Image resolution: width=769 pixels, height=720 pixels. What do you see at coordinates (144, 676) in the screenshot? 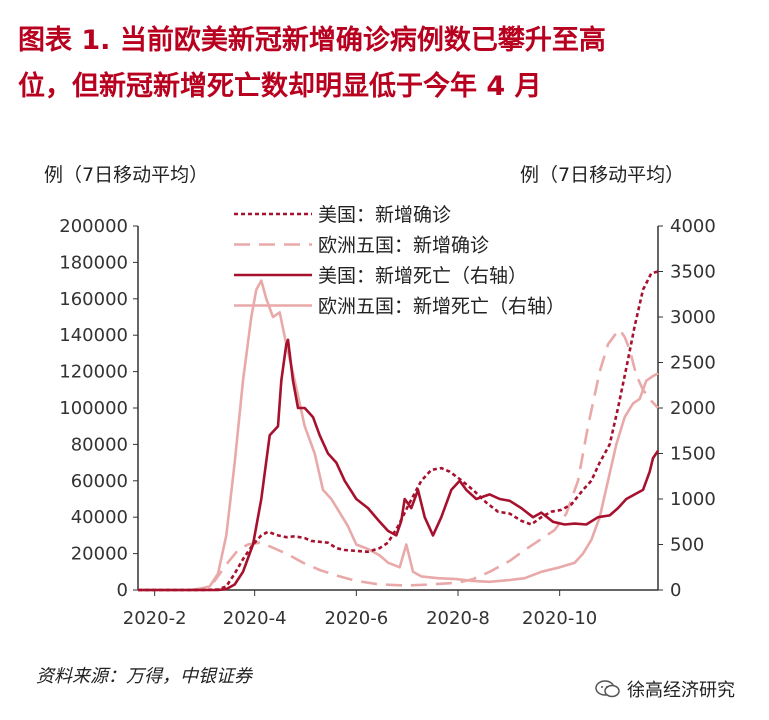
I see `source-note: 资料来源：万得，中银证券` at bounding box center [144, 676].